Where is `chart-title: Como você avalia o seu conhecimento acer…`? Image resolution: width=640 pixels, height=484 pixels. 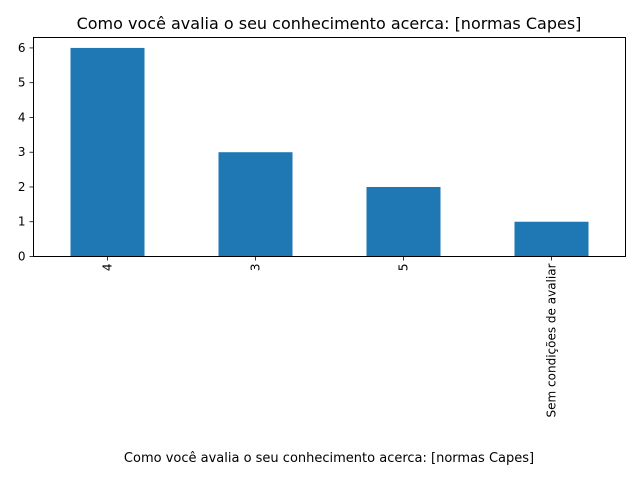
chart-title: Como você avalia o seu conhecimento acer… is located at coordinates (329, 23).